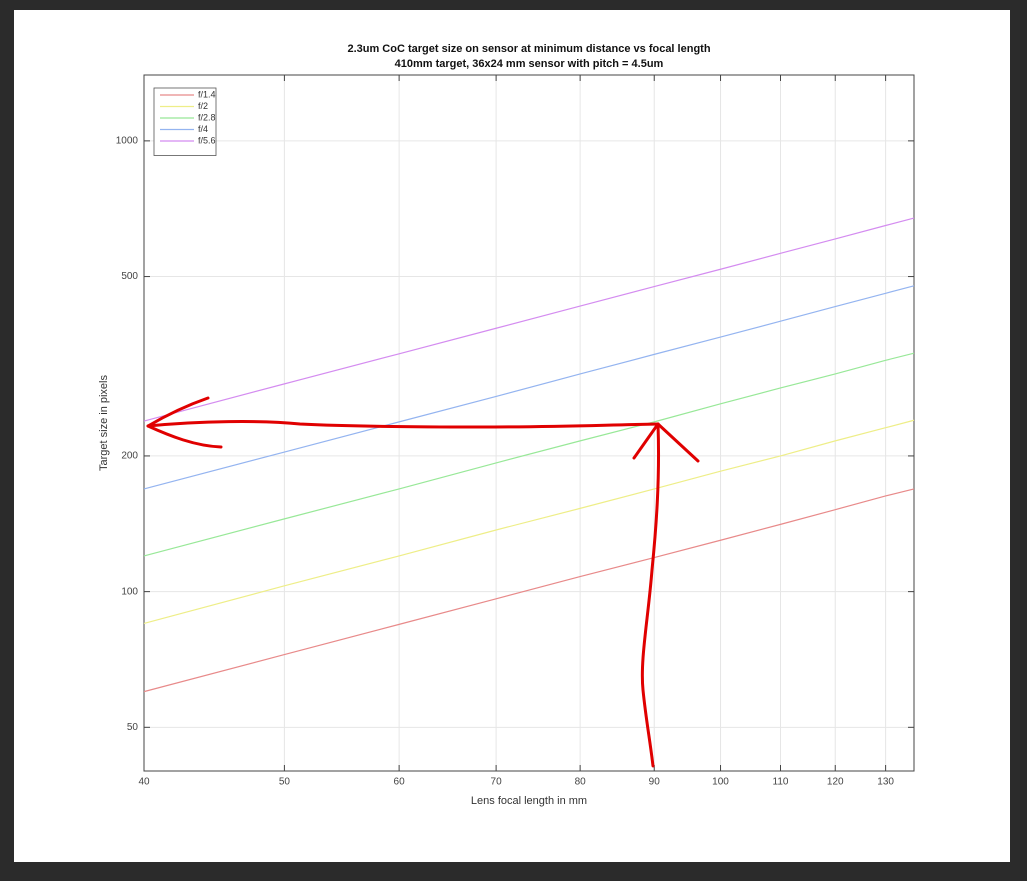 This screenshot has height=881, width=1027. I want to click on y-tick-label: 500, so click(129, 276).